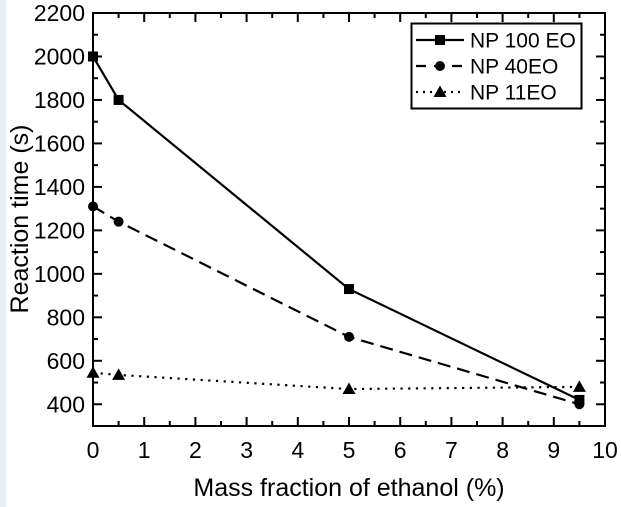 Image resolution: width=621 pixels, height=507 pixels. Describe the element at coordinates (297, 450) in the screenshot. I see `x-tick-label: 4` at that location.